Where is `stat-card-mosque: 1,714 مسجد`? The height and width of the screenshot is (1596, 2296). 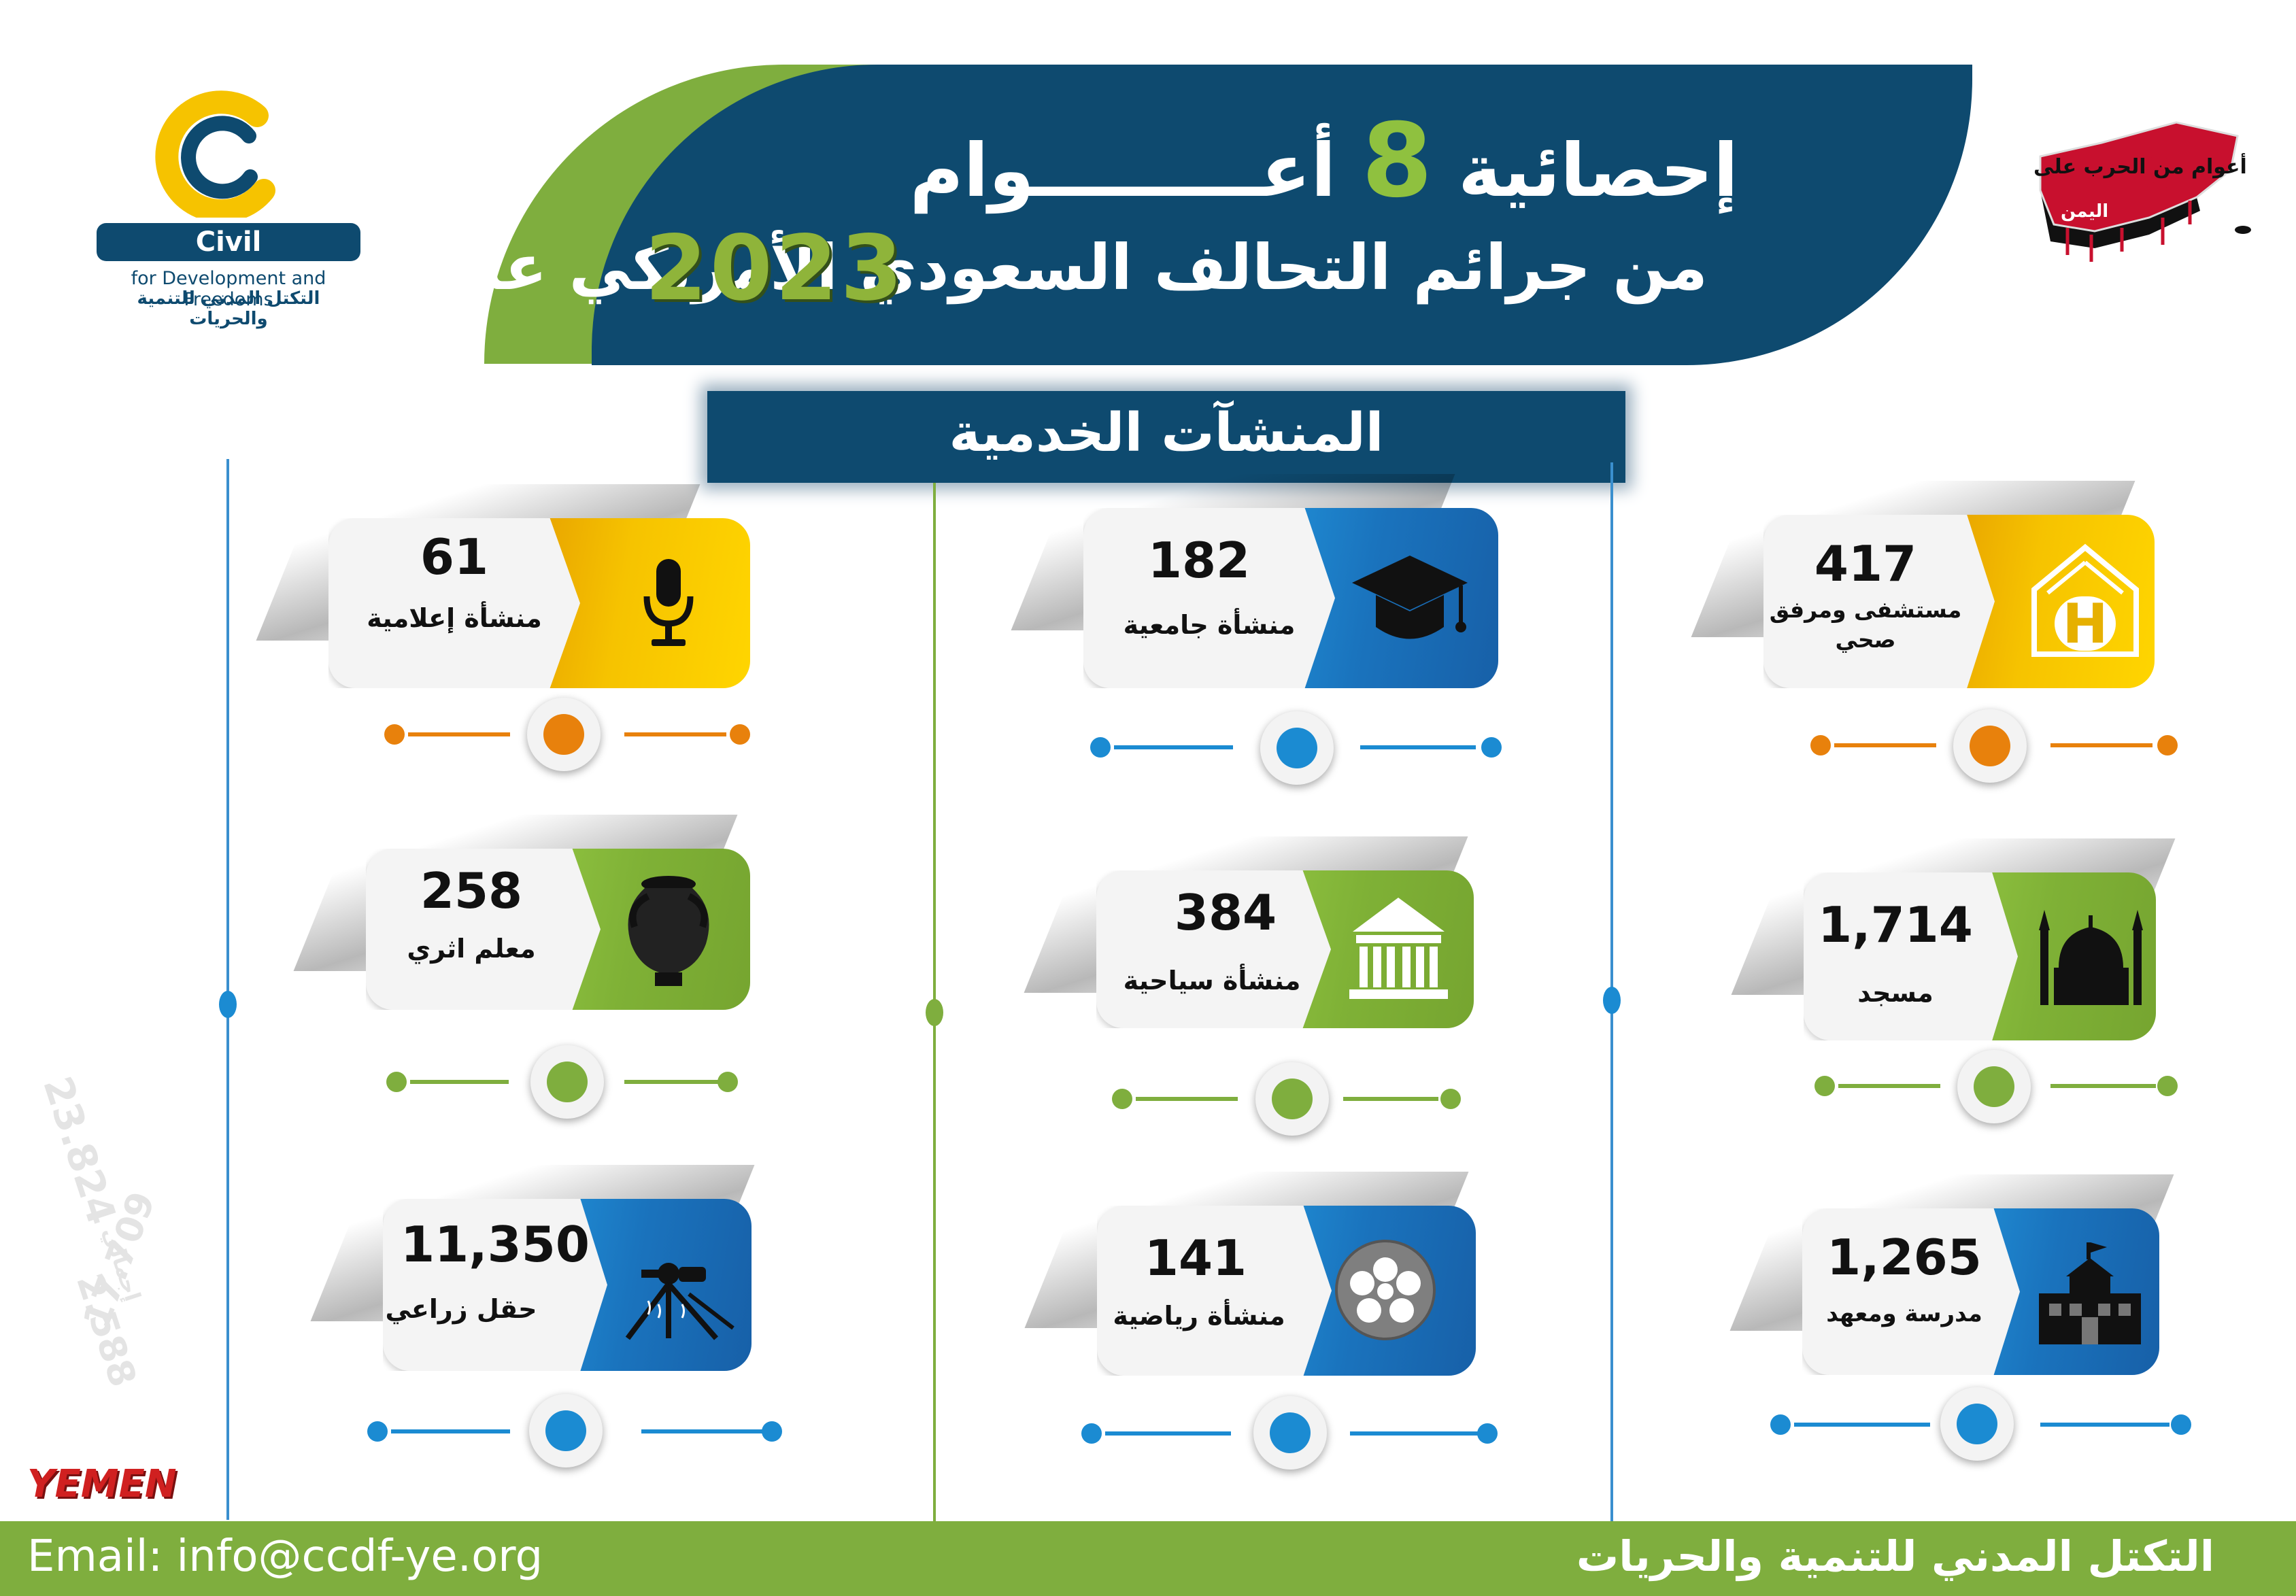
stat-card-mosque: 1,714 مسجد is located at coordinates (1953, 939).